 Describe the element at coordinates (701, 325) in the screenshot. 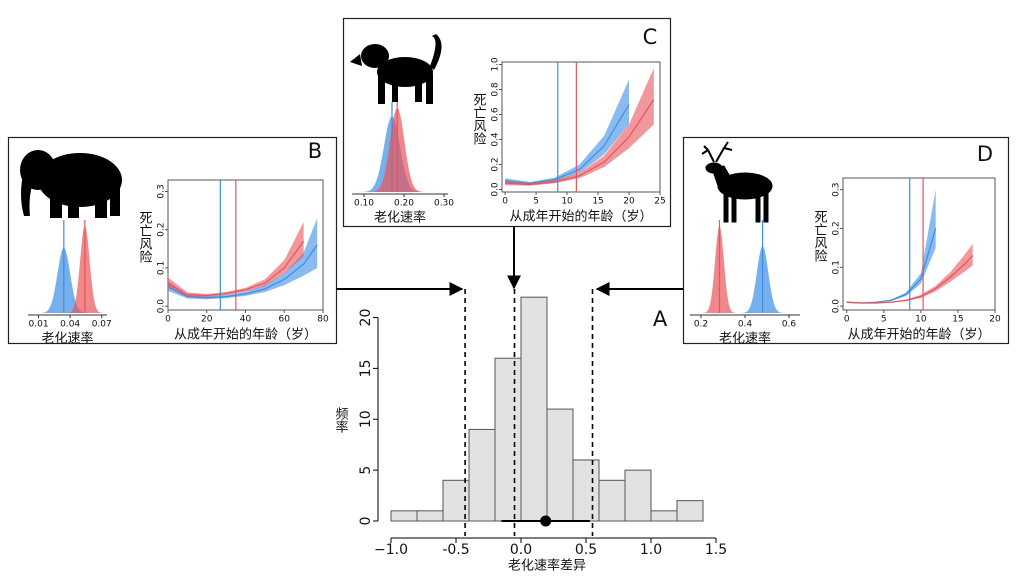

I see `x-tick-label: 0.2` at that location.